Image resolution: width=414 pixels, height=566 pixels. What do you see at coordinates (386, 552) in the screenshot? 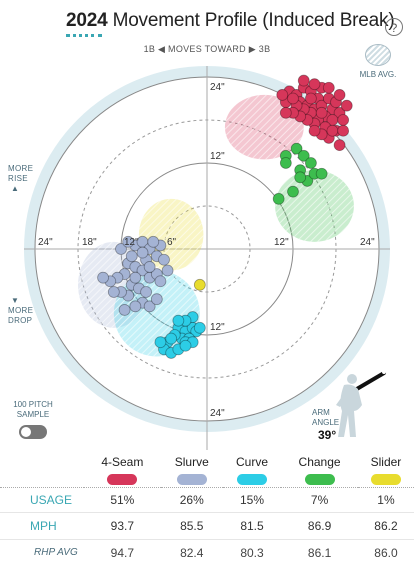
I see `rhp-avg-value: 86.0` at bounding box center [386, 552].